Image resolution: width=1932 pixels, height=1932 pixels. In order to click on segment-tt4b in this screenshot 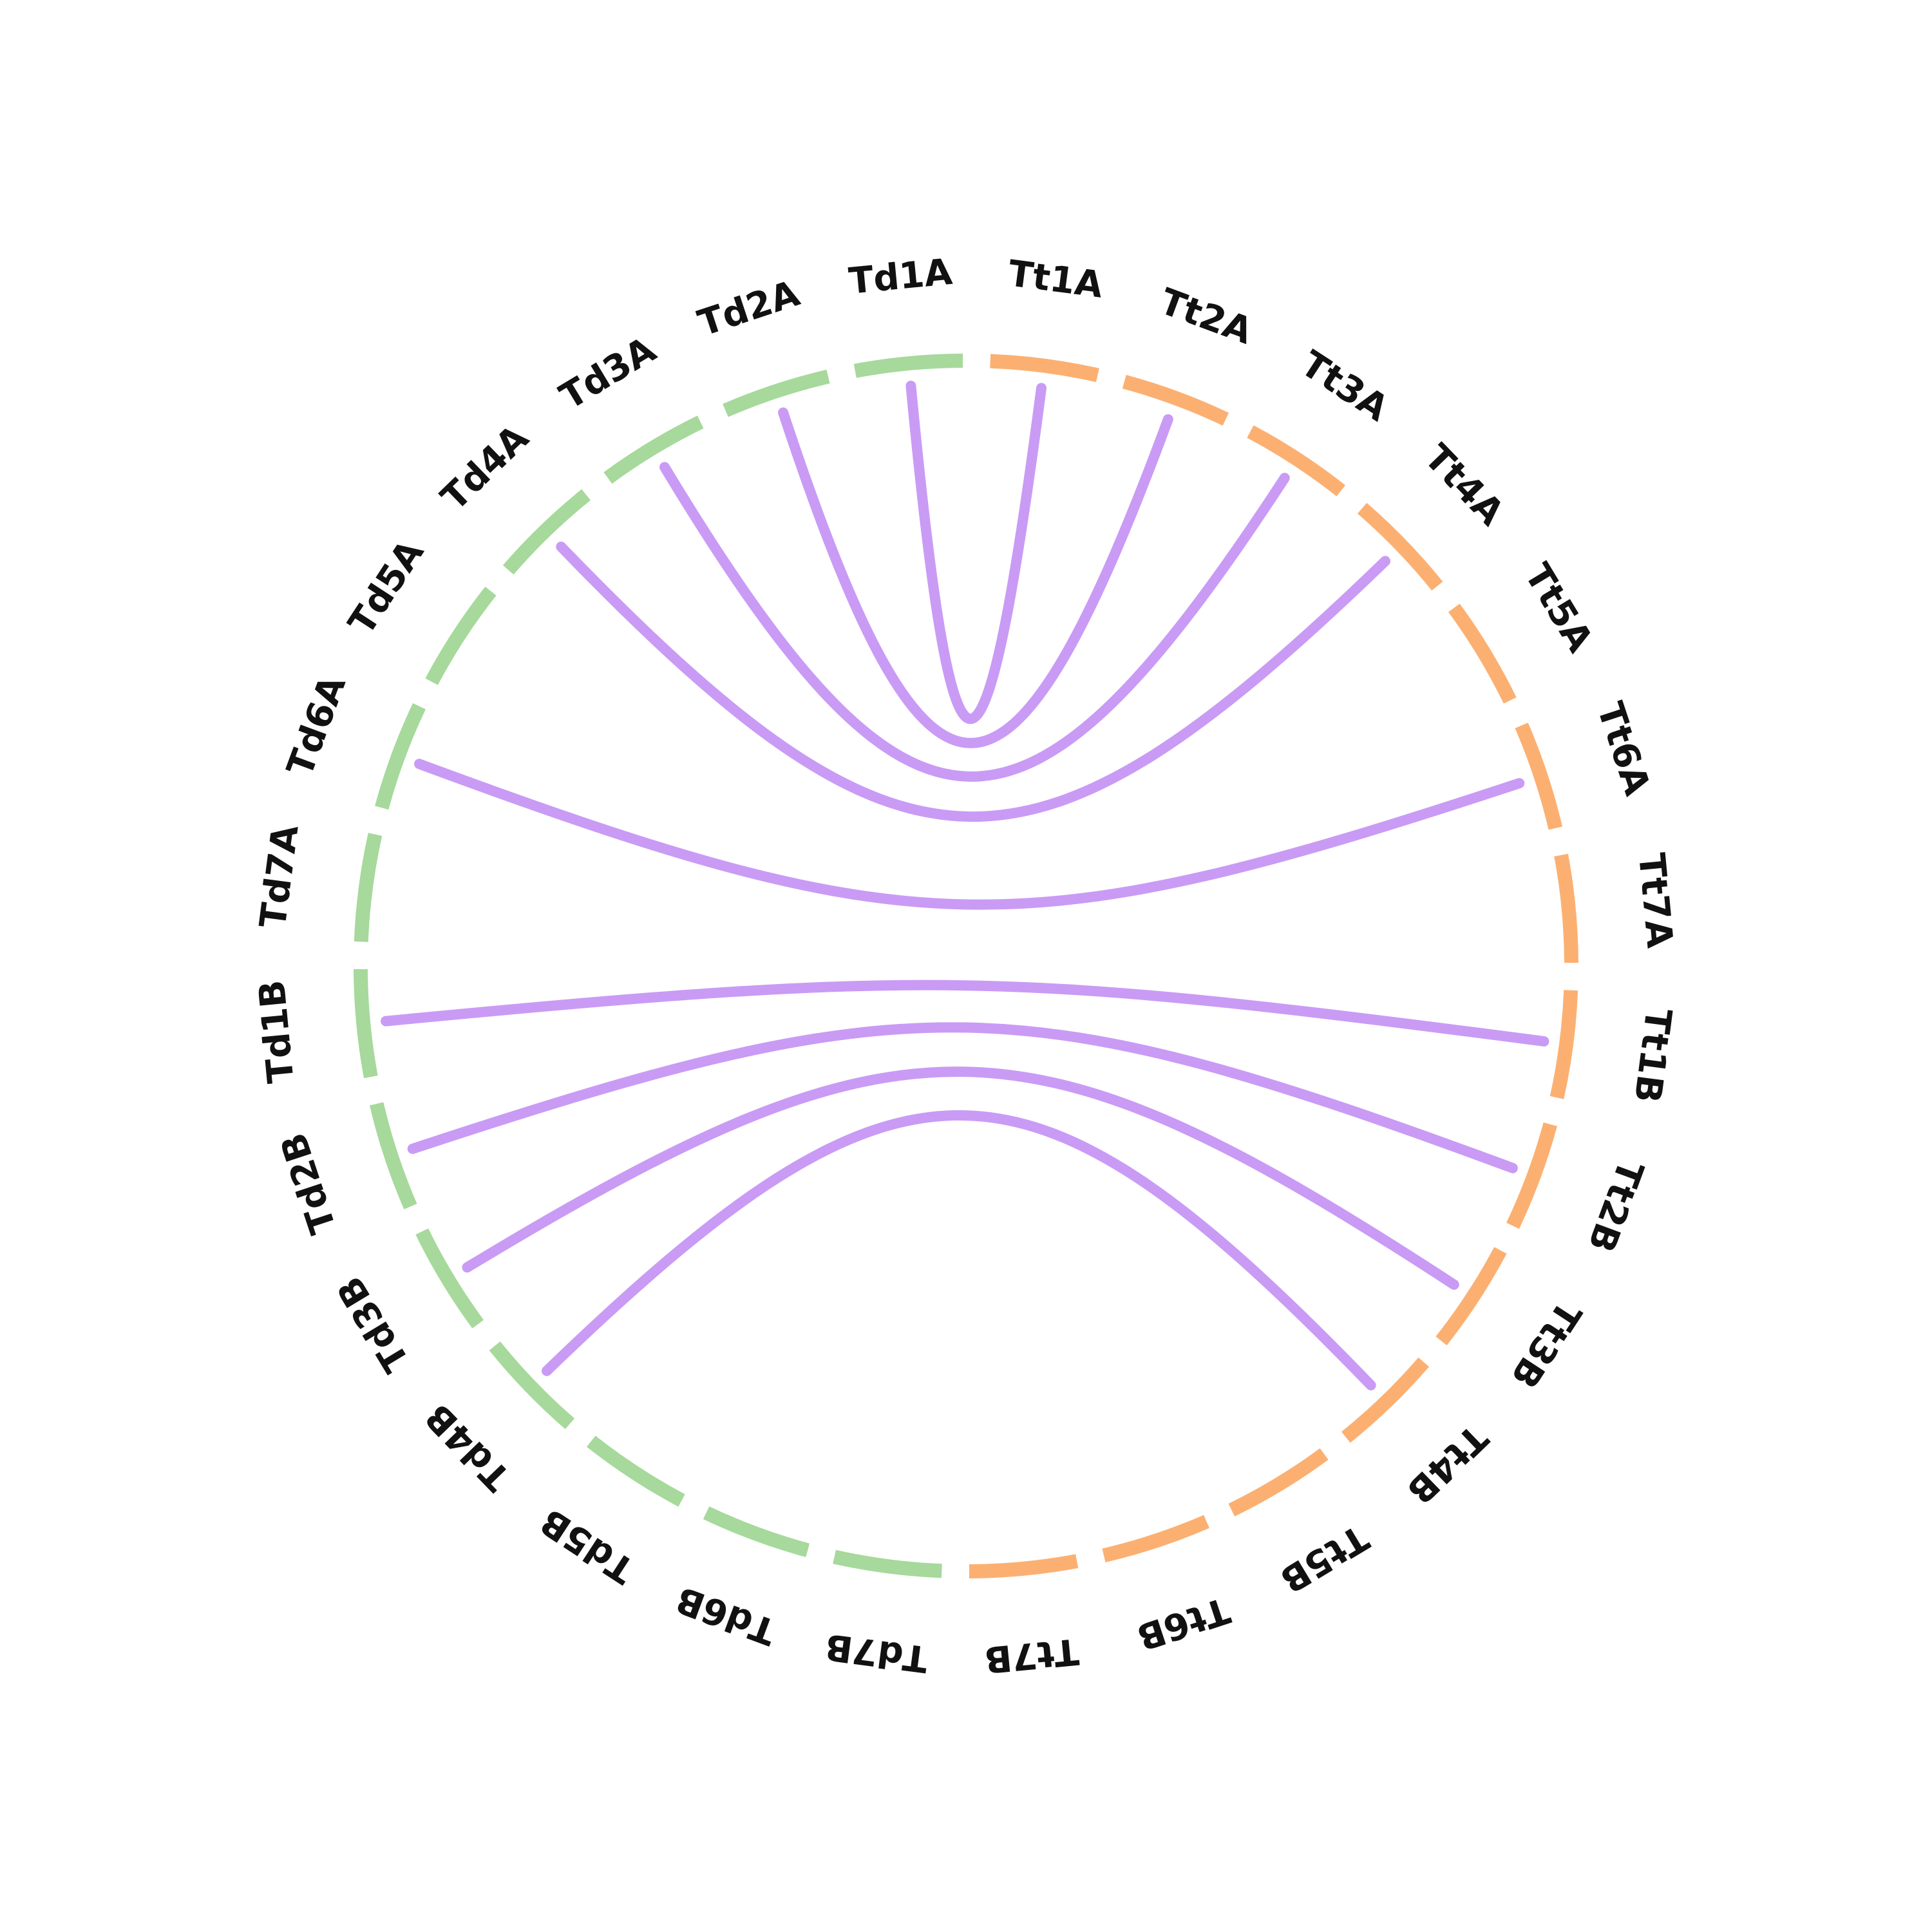, I will do `click(1385, 1400)`.